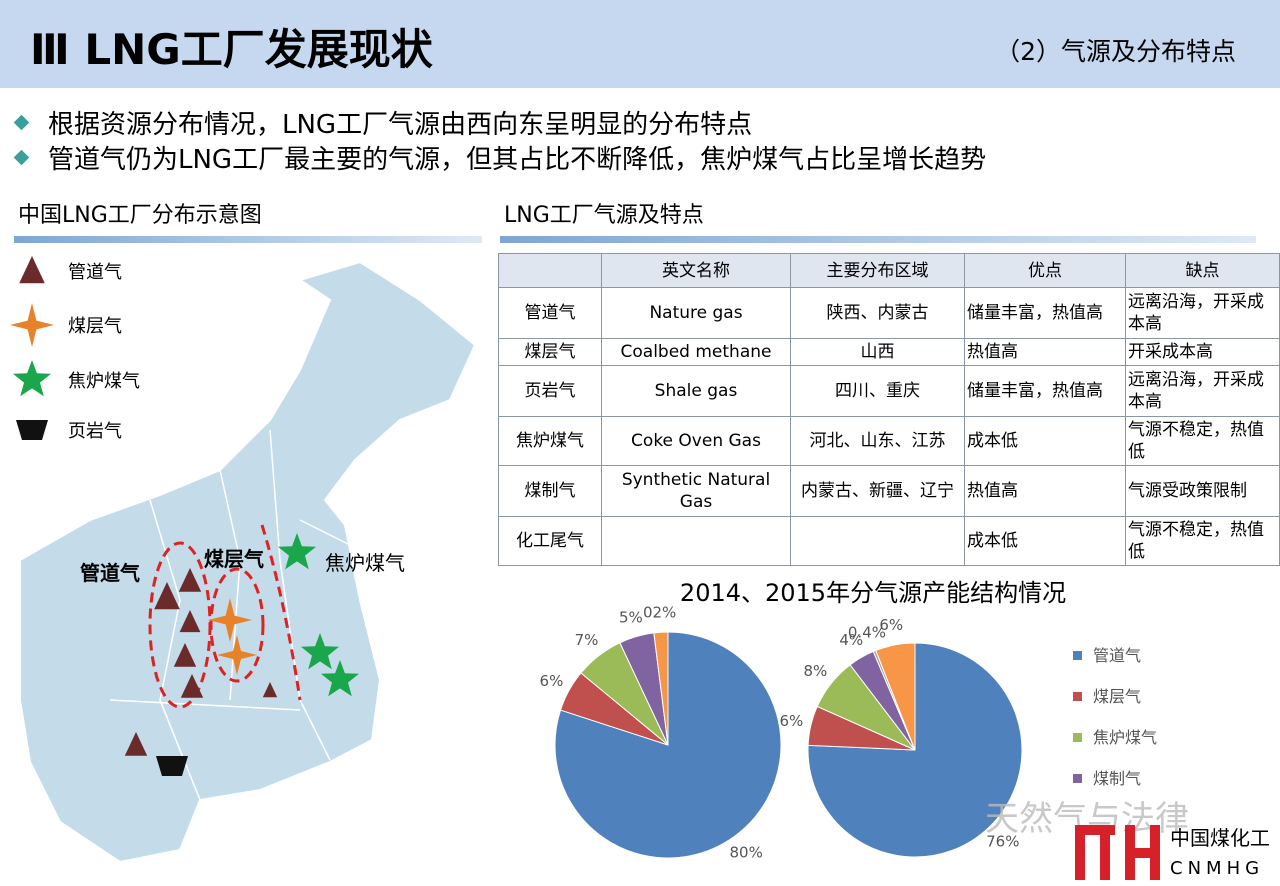 This screenshot has width=1280, height=886. What do you see at coordinates (696, 352) in the screenshot?
I see `table-cell: Coalbed methane` at bounding box center [696, 352].